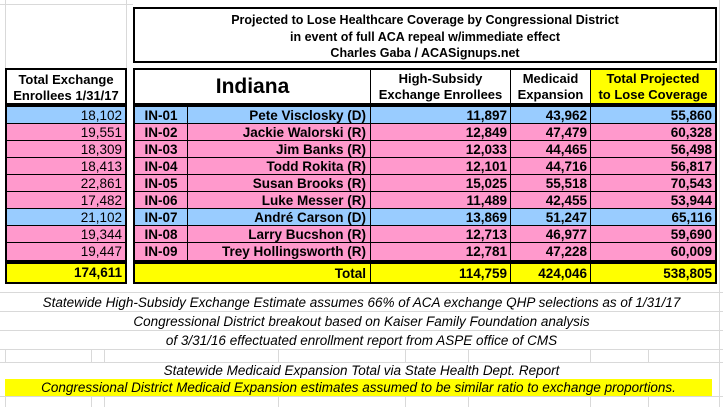 The height and width of the screenshot is (407, 723). What do you see at coordinates (551, 166) in the screenshot?
I see `medicaid-cell: 44,716` at bounding box center [551, 166].